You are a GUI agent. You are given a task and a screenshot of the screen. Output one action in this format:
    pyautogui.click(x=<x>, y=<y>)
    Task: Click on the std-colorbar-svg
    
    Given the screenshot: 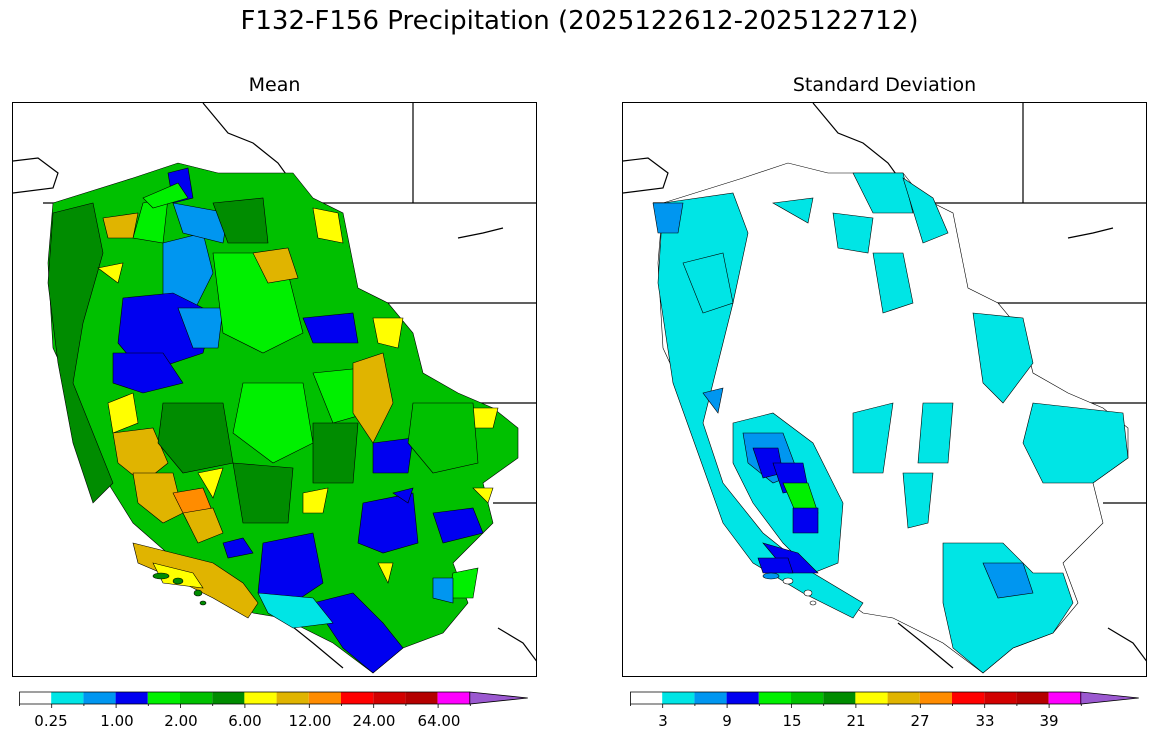 What is the action you would take?
    pyautogui.click(x=884, y=699)
    